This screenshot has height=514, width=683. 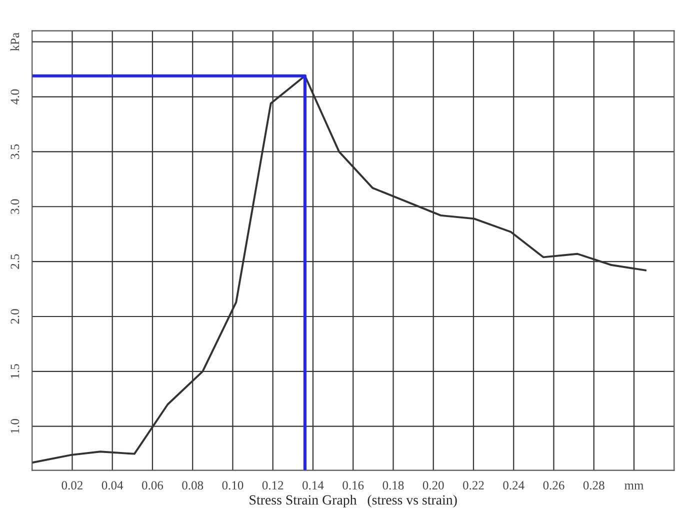 I want to click on x-axis-title: Stress Strain Graph (stress vs strain), so click(x=353, y=501).